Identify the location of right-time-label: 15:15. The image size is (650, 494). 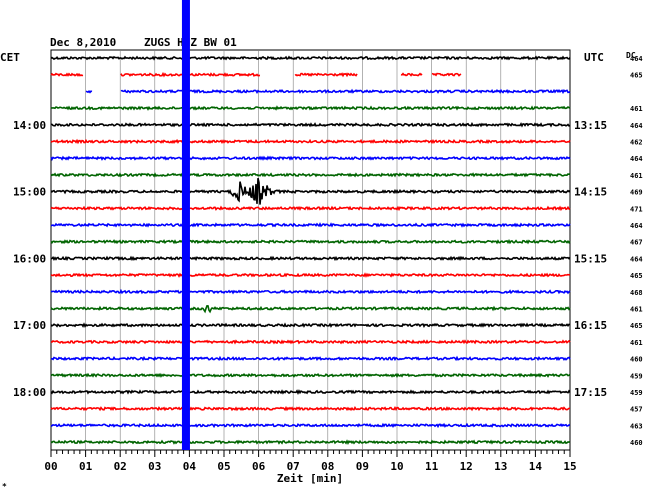
(590, 258).